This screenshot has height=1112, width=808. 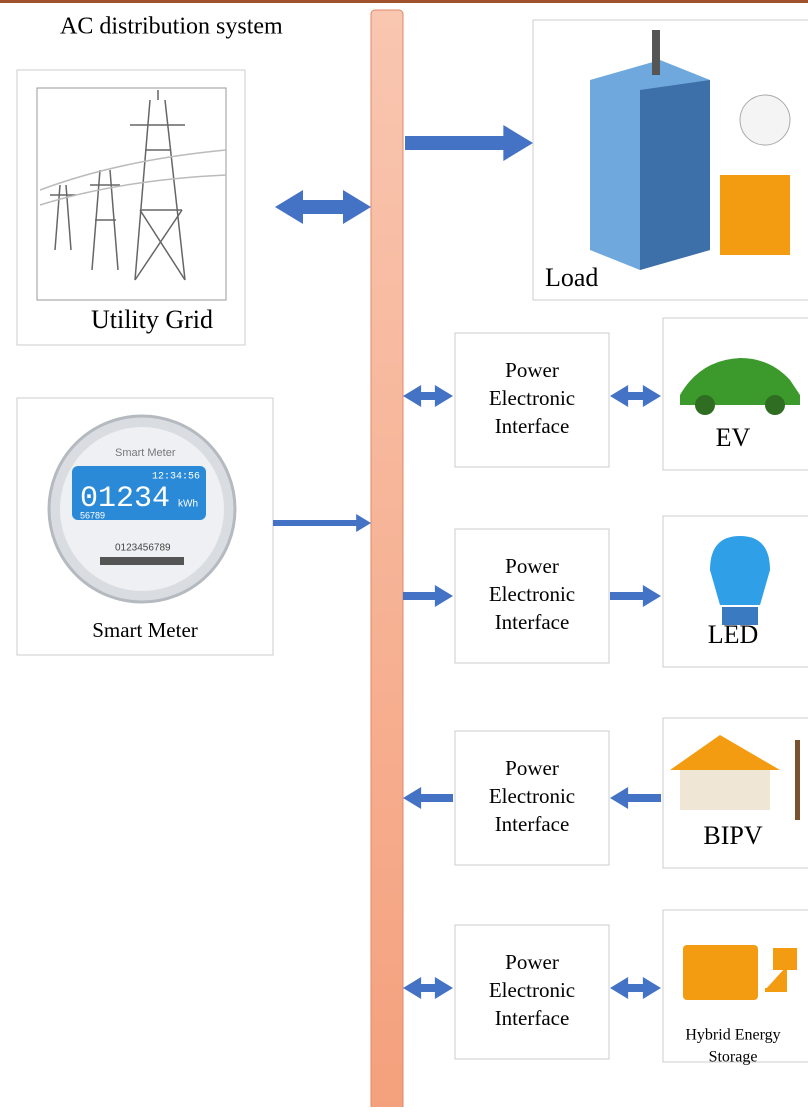 What do you see at coordinates (142, 561) in the screenshot?
I see `barcode` at bounding box center [142, 561].